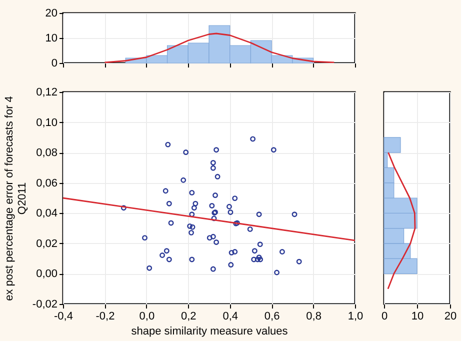 This screenshot has width=474, height=349. Describe the element at coordinates (47, 244) in the screenshot. I see `y-tick-label: 0,02` at that location.